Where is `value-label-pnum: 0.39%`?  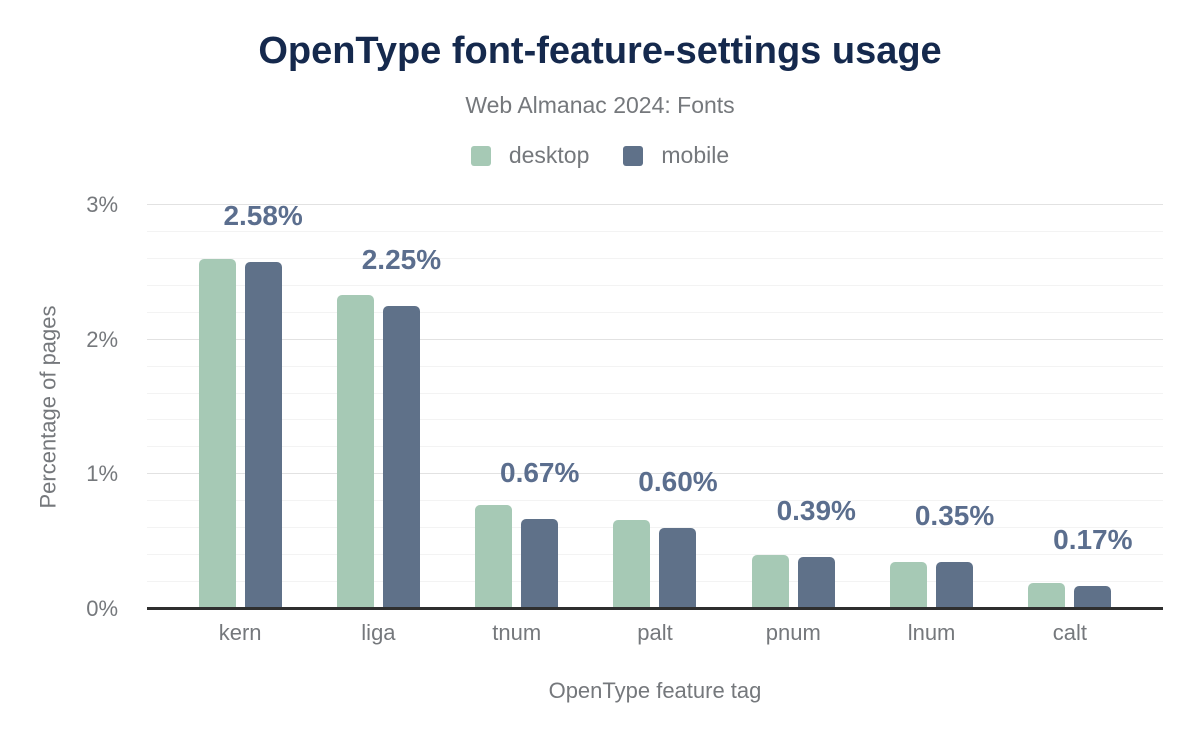 value-label-pnum: 0.39% is located at coordinates (816, 510).